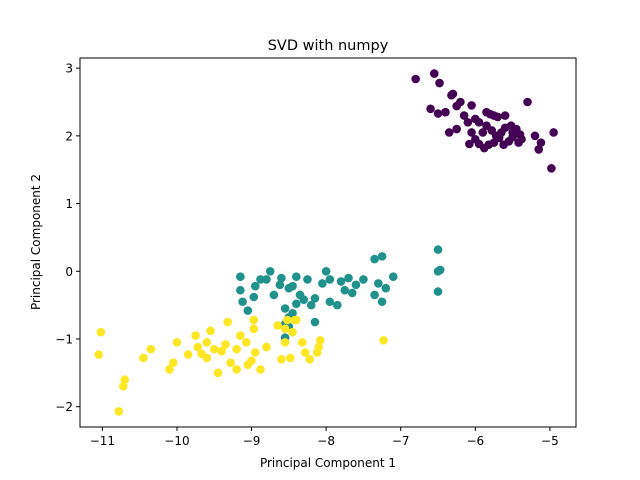  What do you see at coordinates (401, 441) in the screenshot?
I see `x-tick-label: −7` at bounding box center [401, 441].